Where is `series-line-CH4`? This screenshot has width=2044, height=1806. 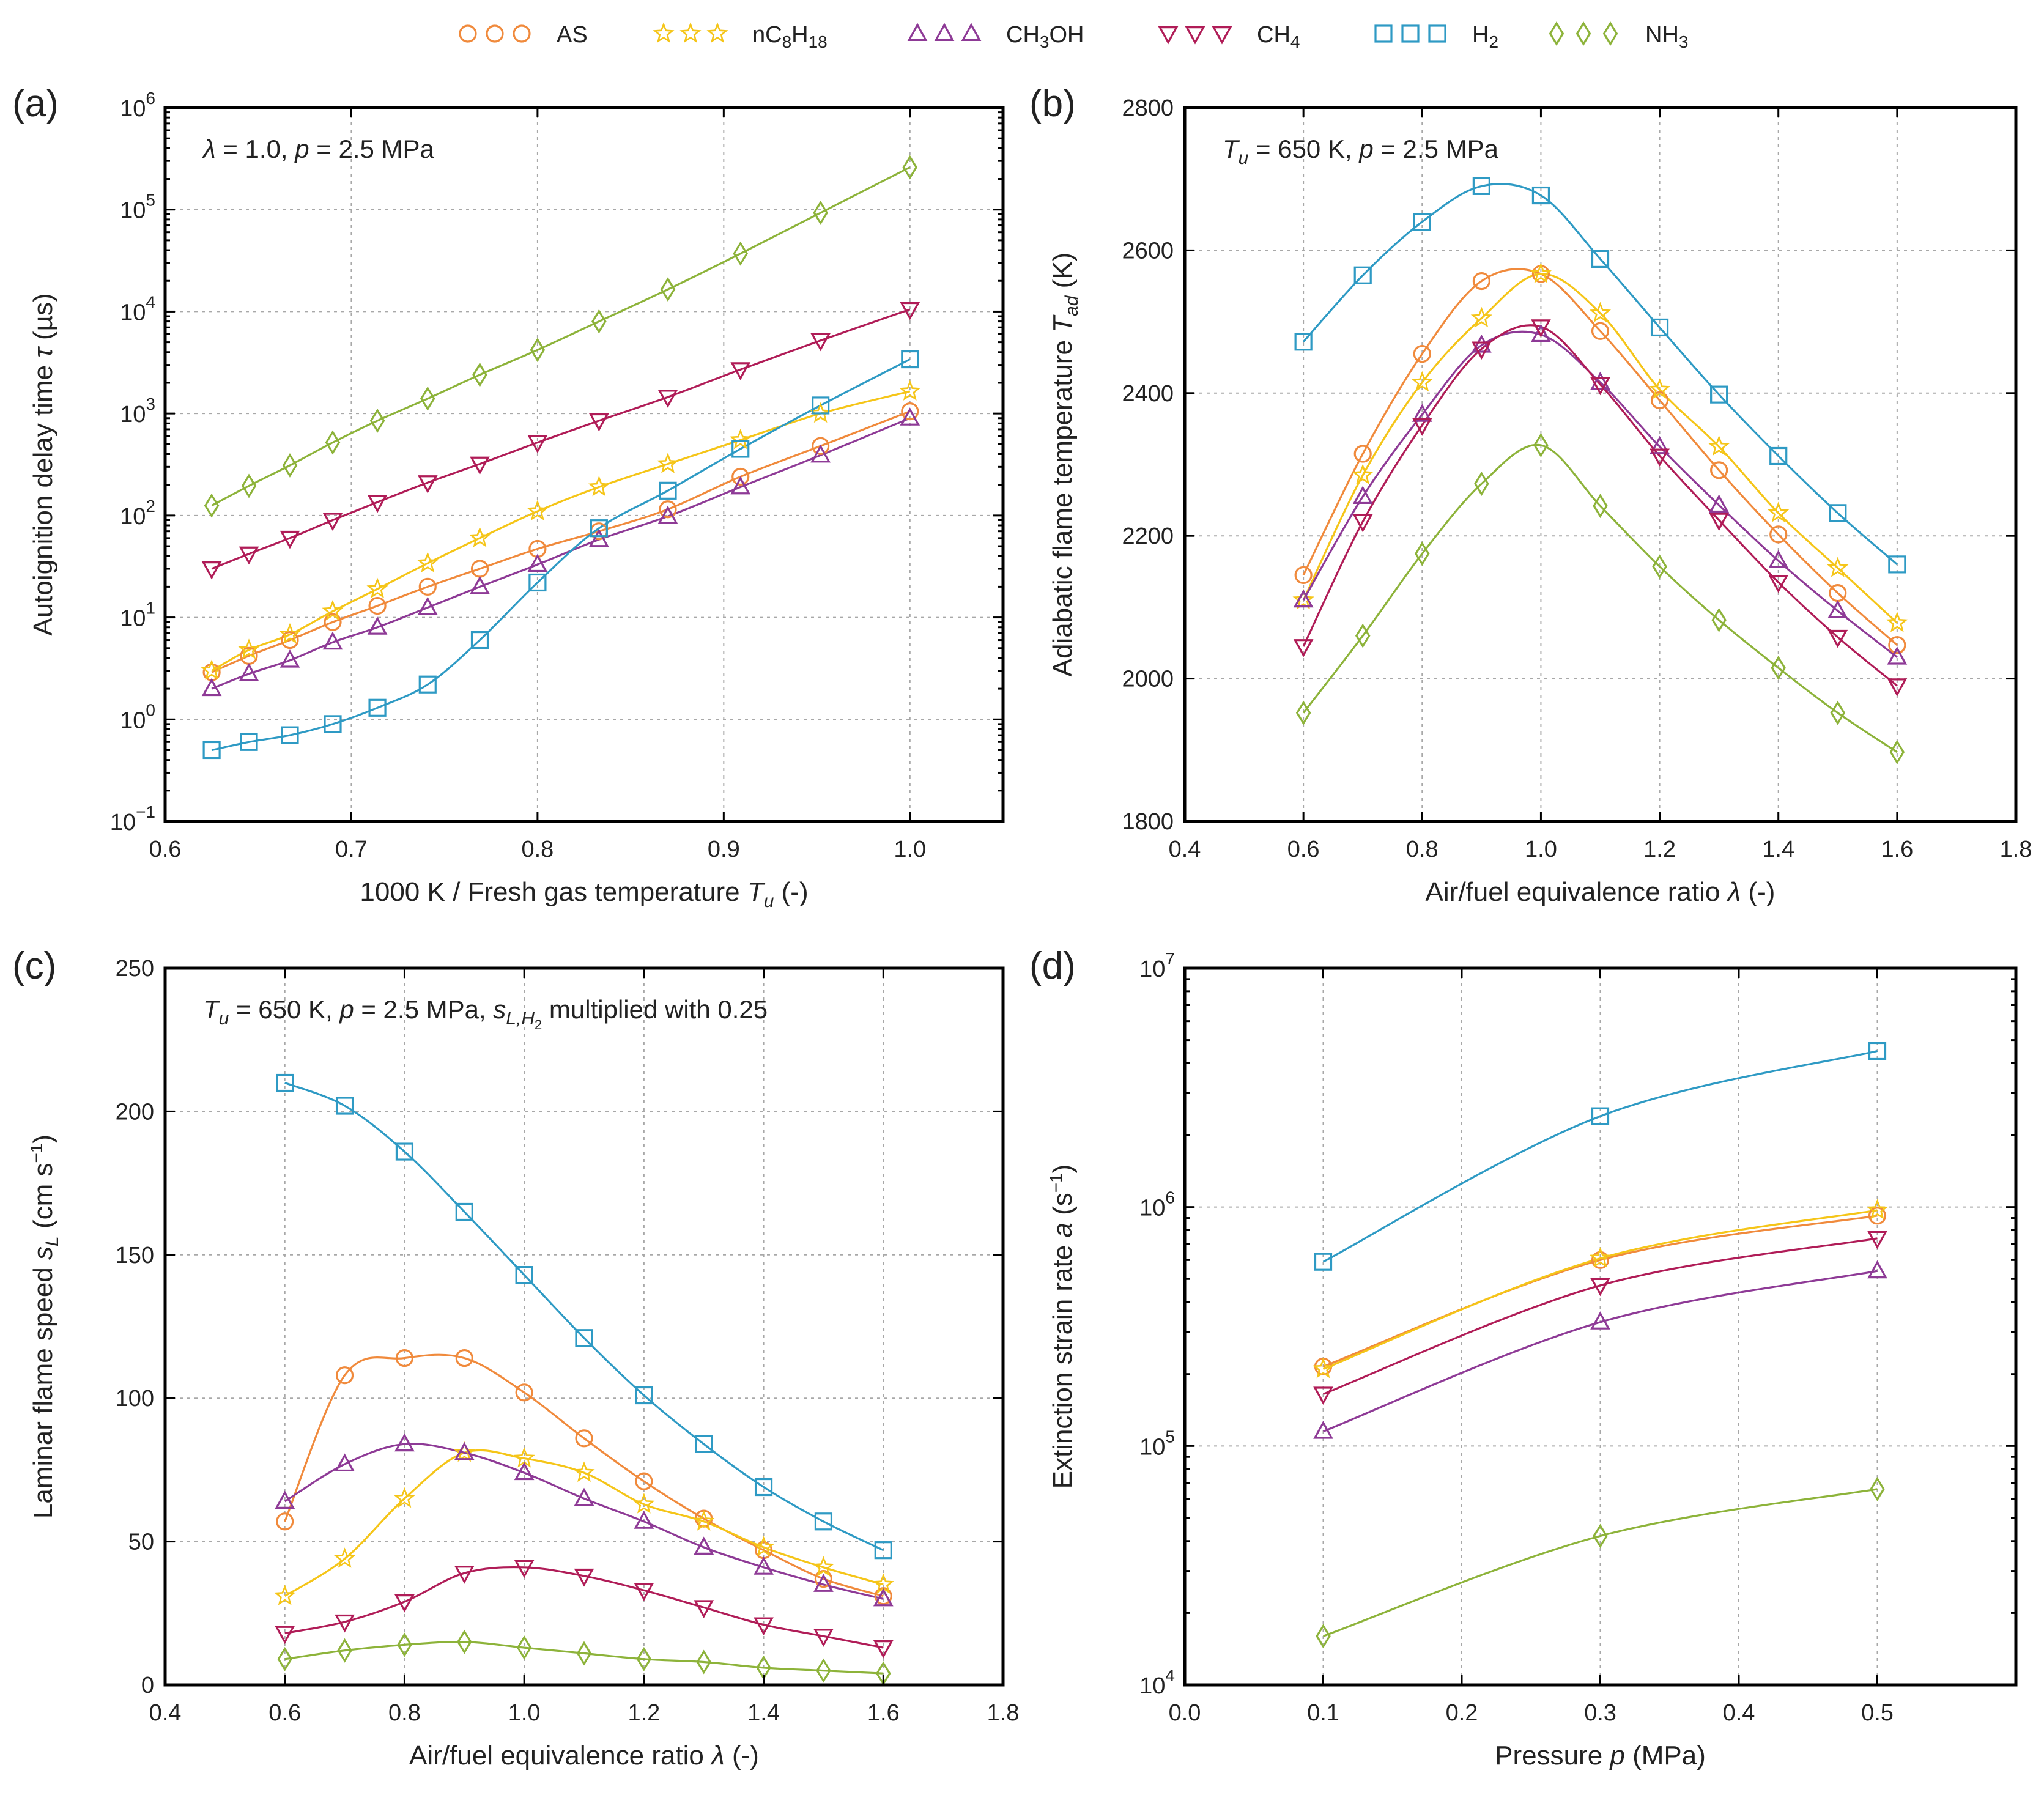 series-line-CH4 is located at coordinates (561, 439).